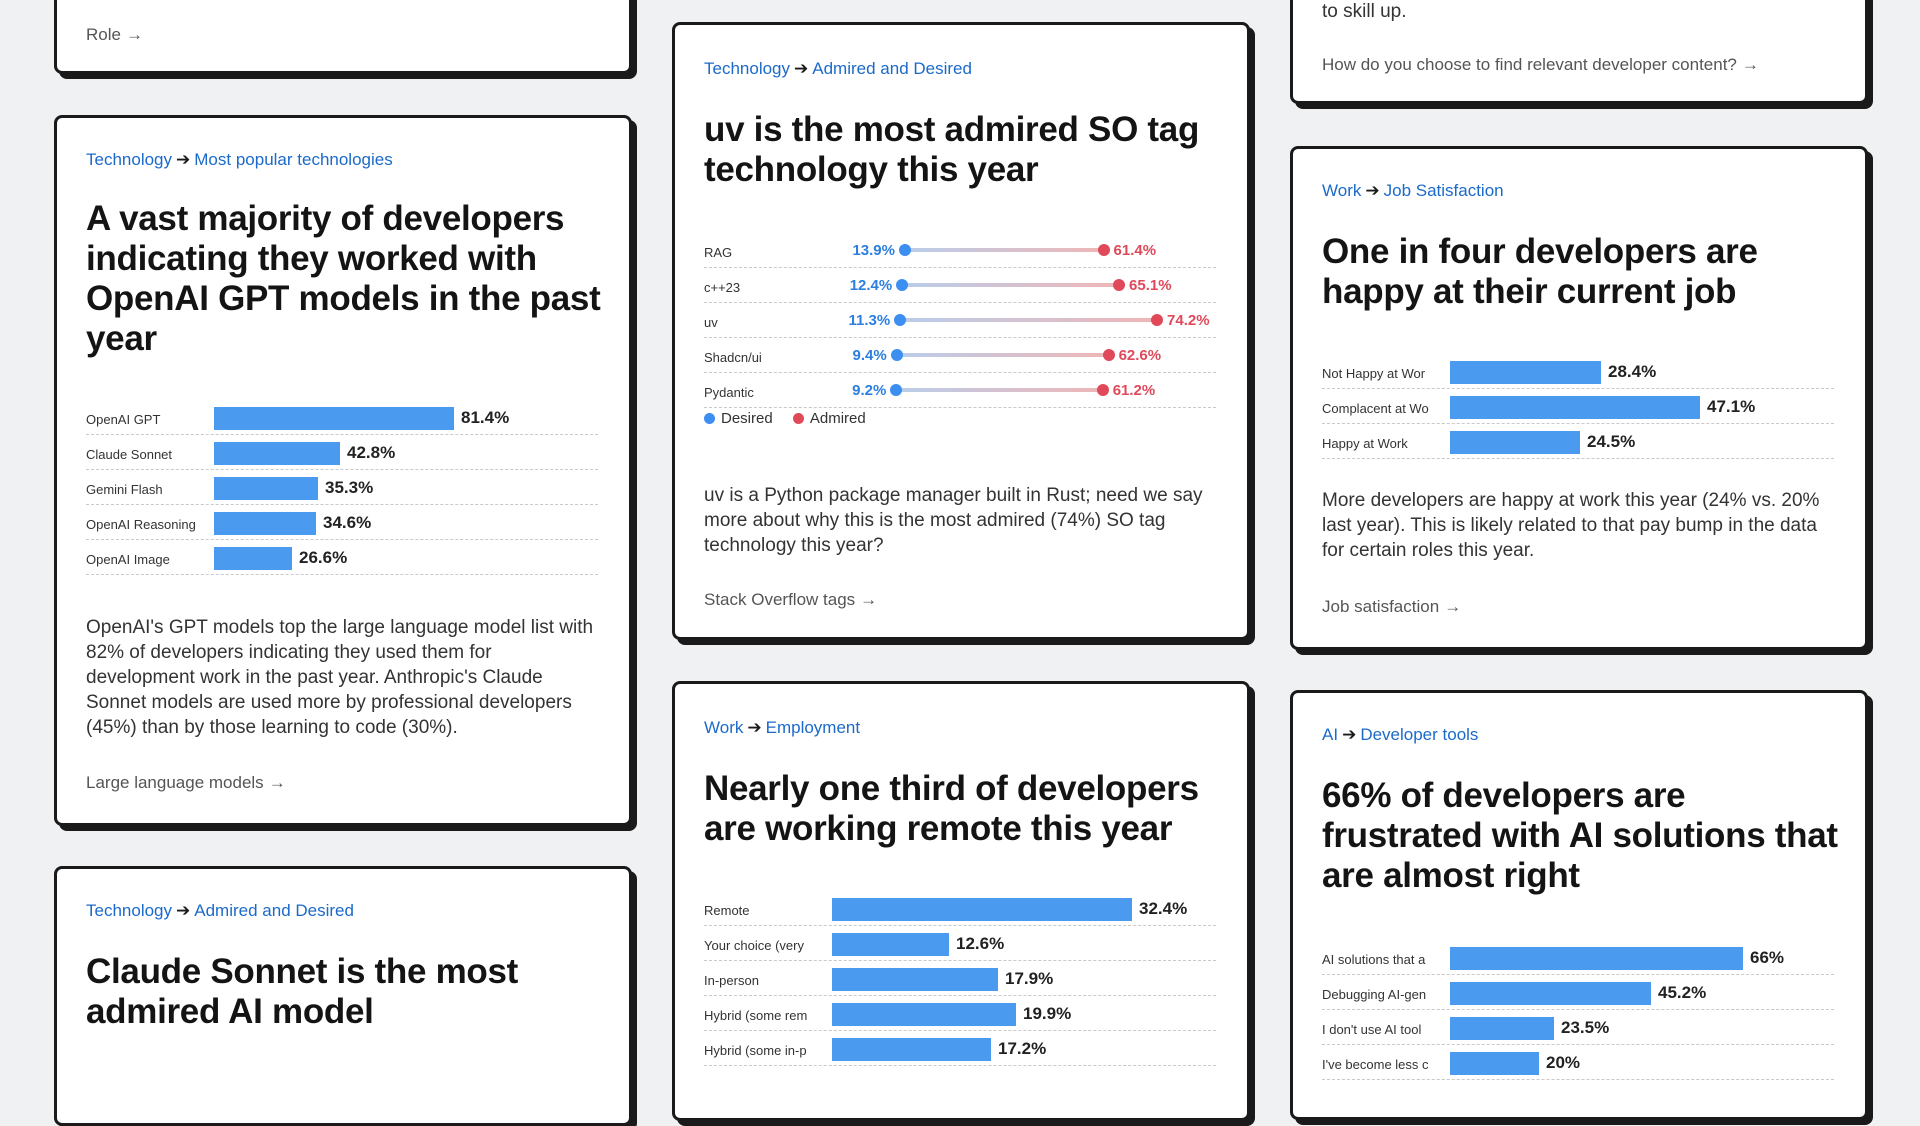  What do you see at coordinates (871, 285) in the screenshot?
I see `desired-value-label: 12.4%` at bounding box center [871, 285].